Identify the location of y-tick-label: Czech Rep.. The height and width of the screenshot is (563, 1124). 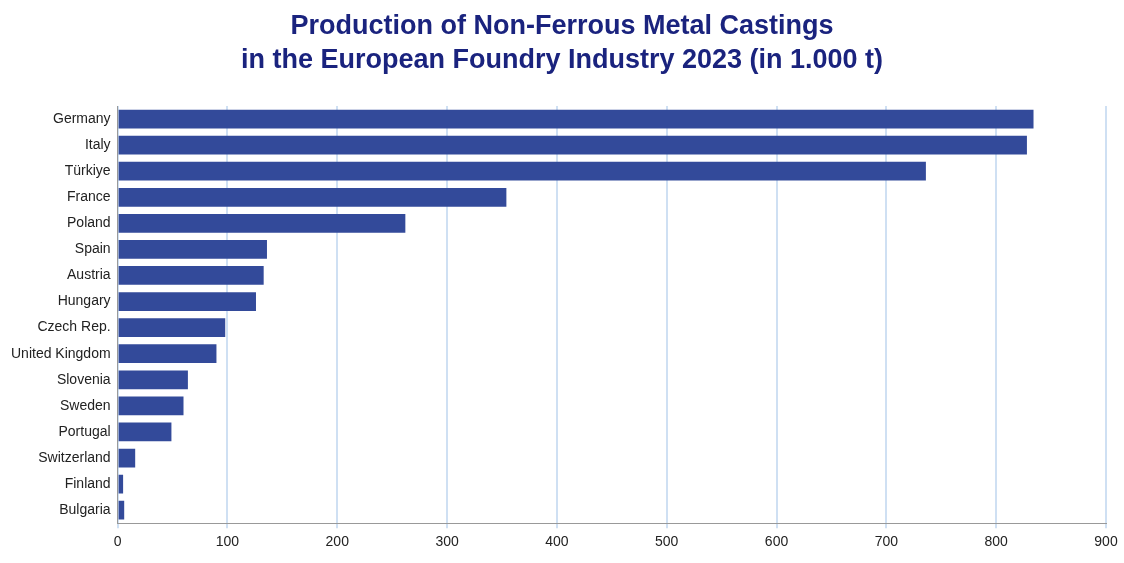
(74, 326).